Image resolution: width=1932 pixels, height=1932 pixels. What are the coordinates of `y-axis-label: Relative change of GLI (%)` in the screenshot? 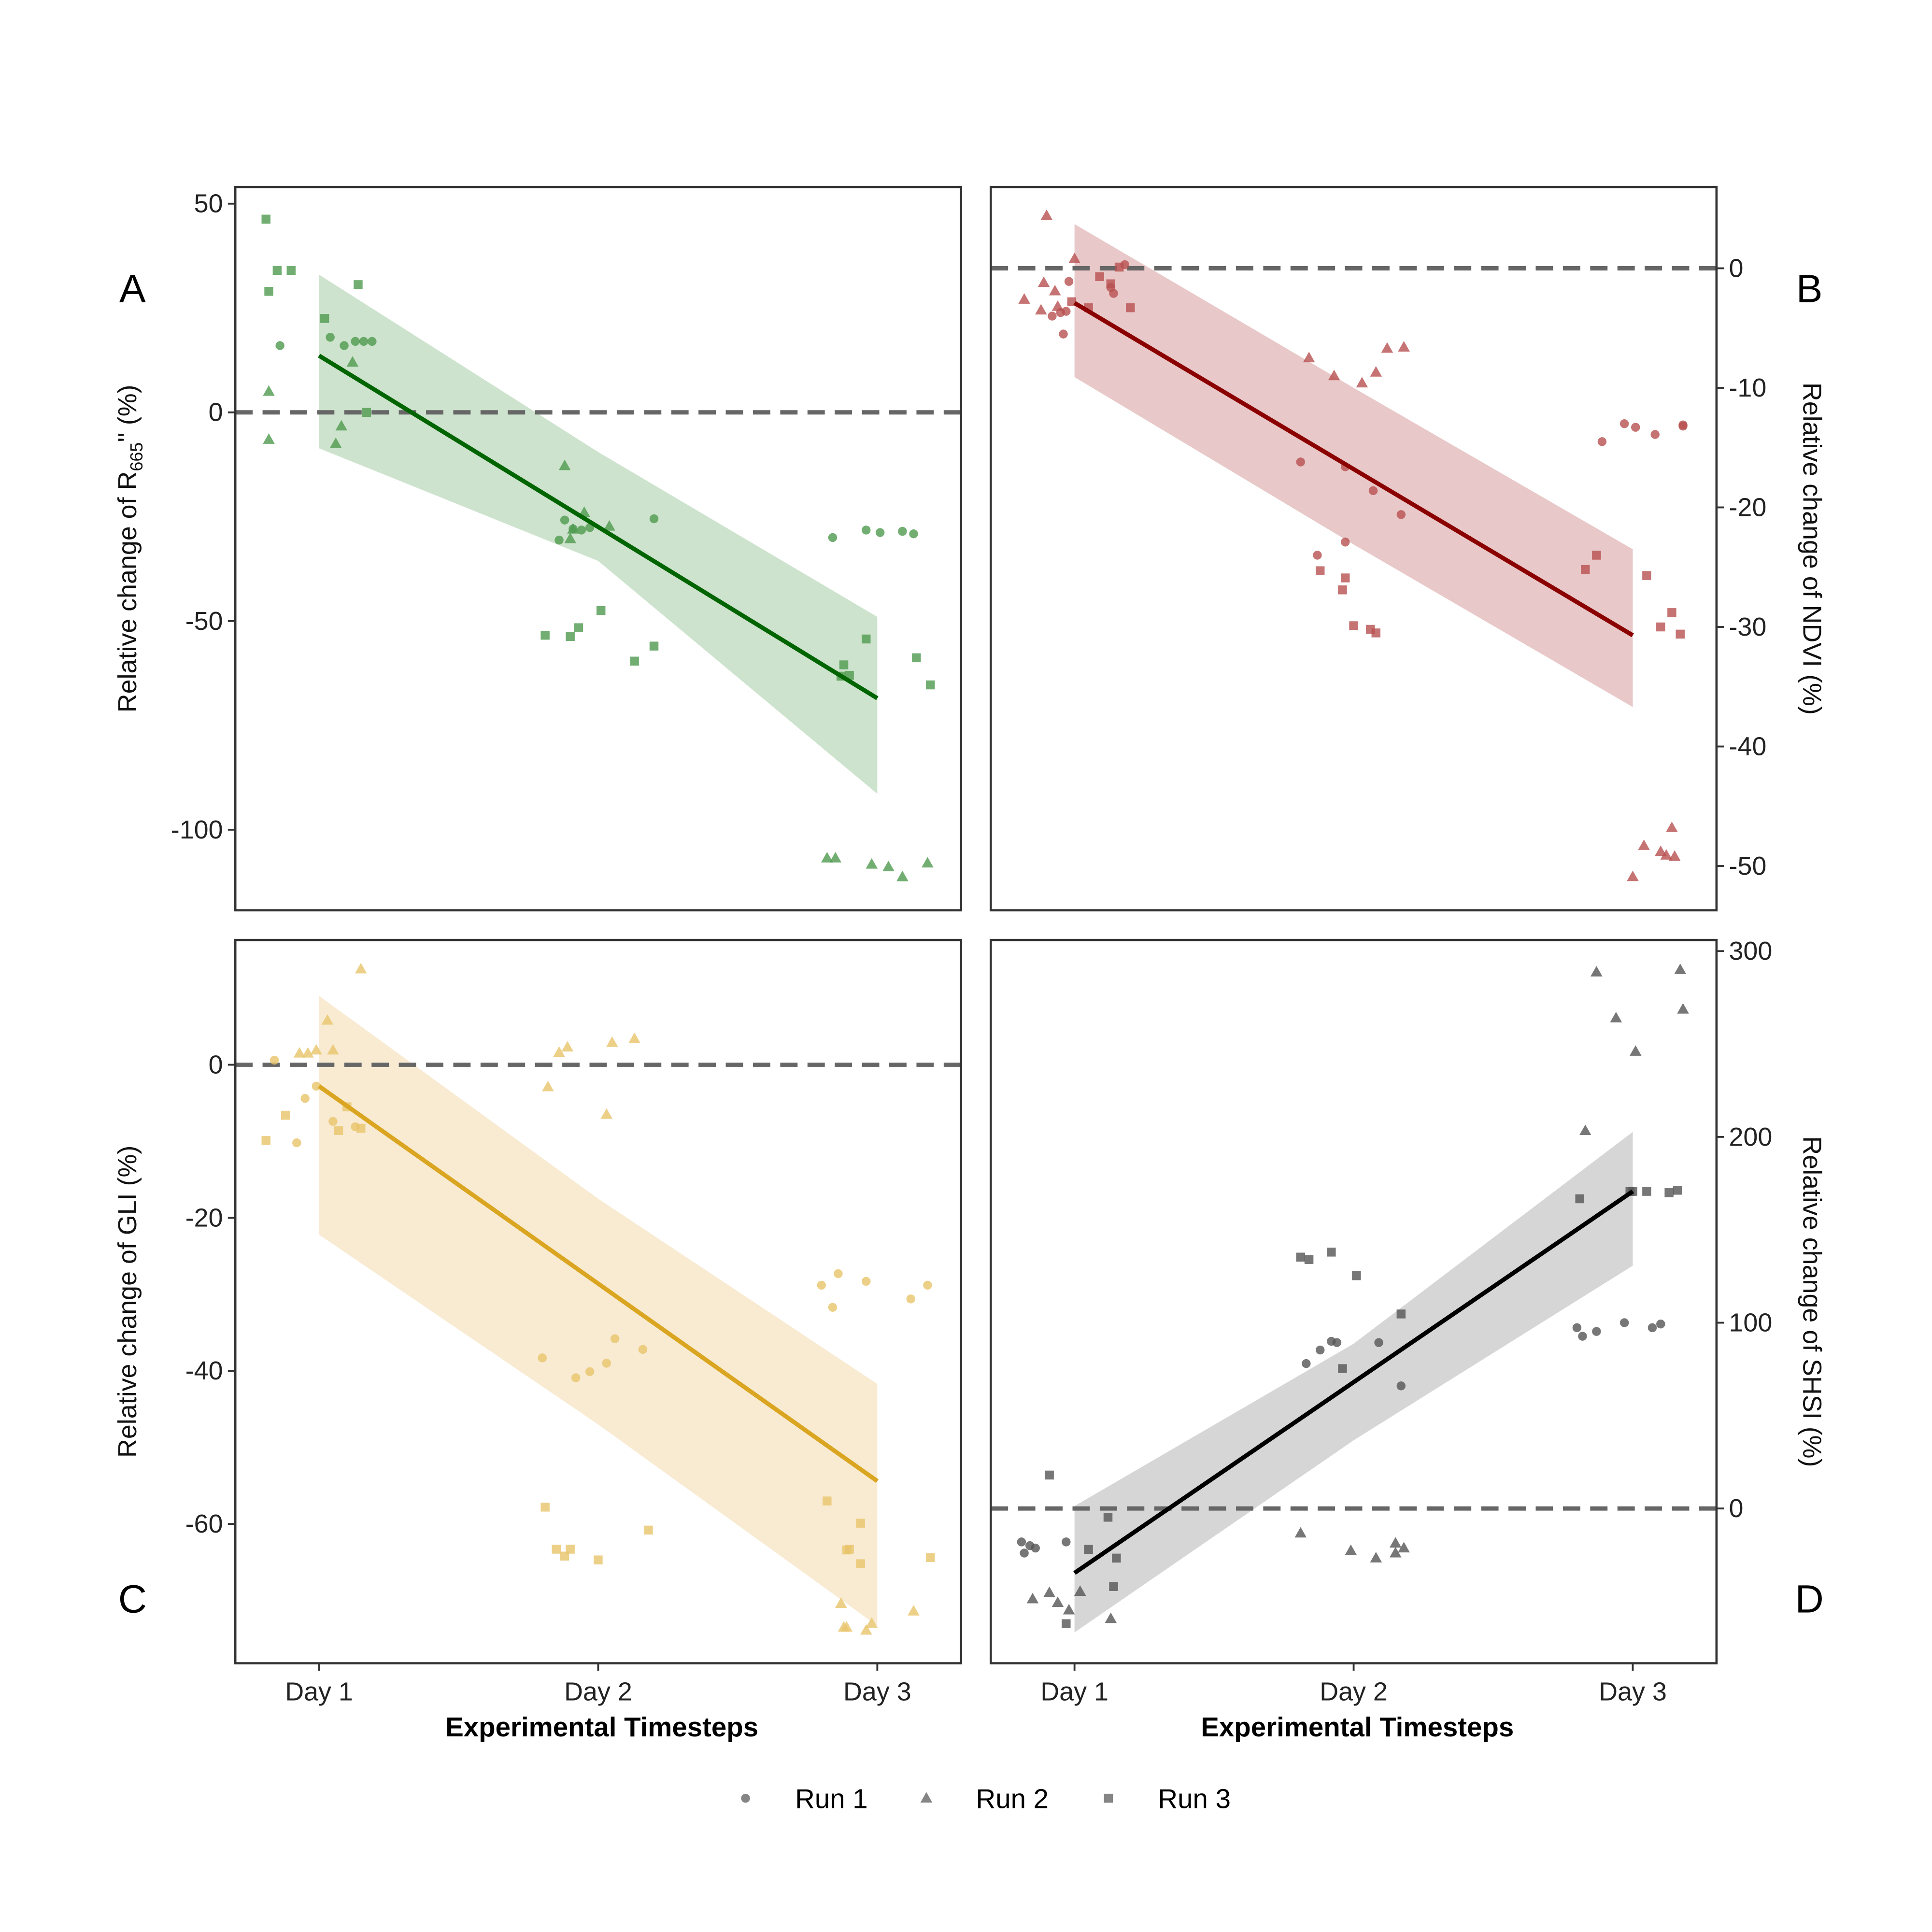 It's located at (127, 1302).